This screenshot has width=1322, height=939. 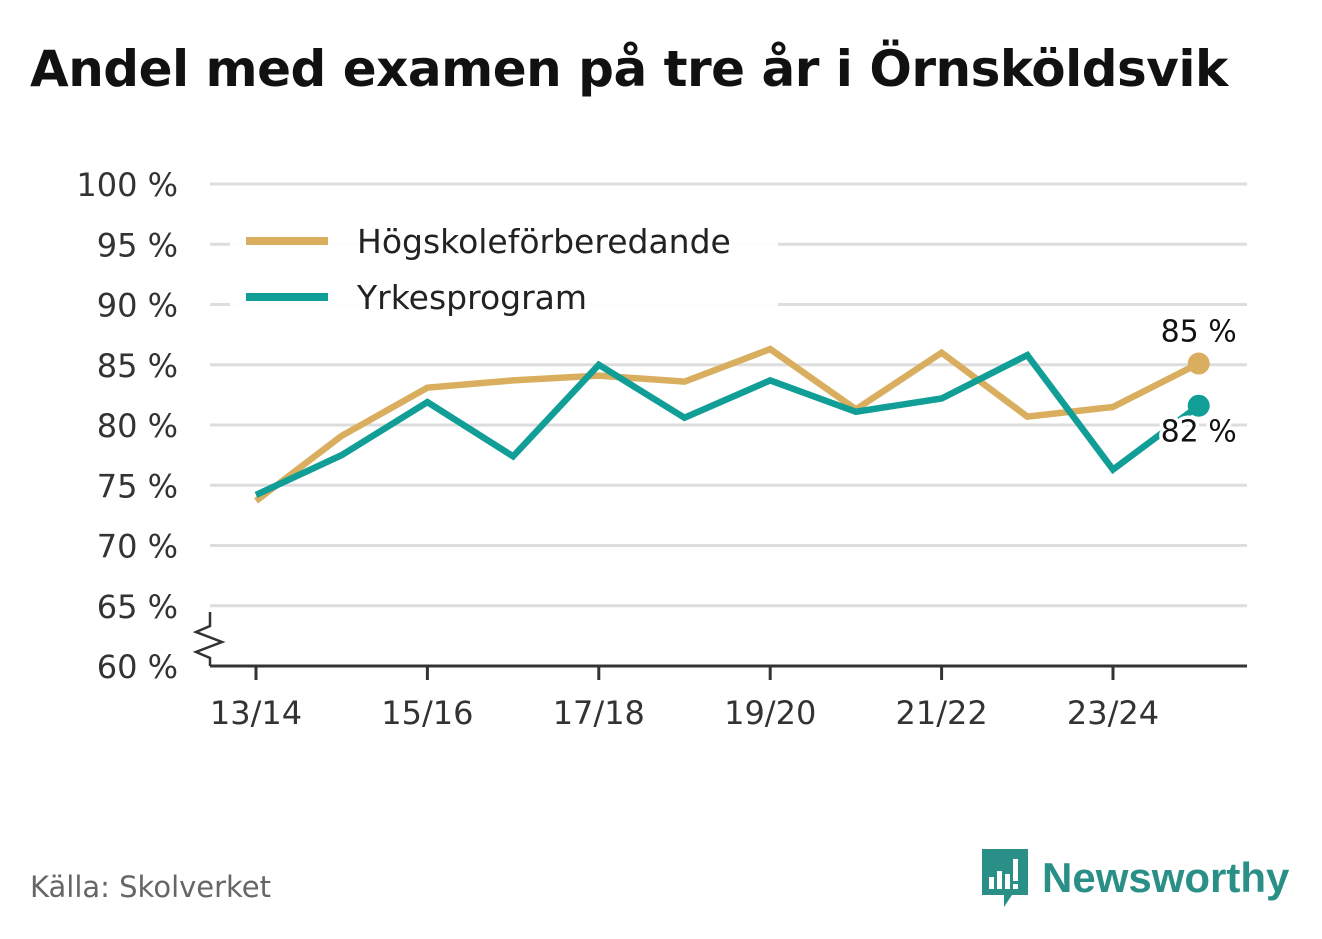 I want to click on newsworthy-logo-icon, so click(x=1005, y=878).